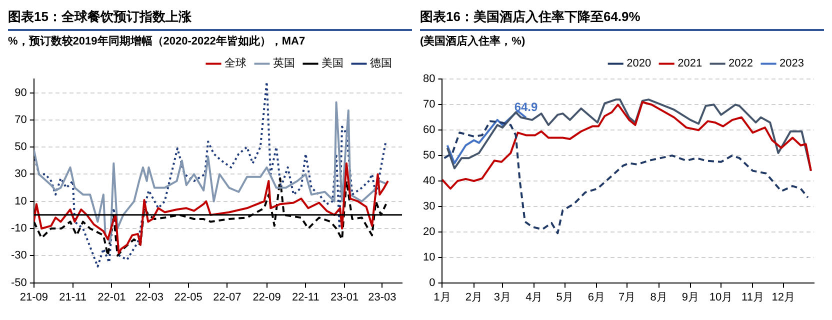 This screenshot has width=832, height=320. I want to click on y-tick-label: 40, so click(429, 181).